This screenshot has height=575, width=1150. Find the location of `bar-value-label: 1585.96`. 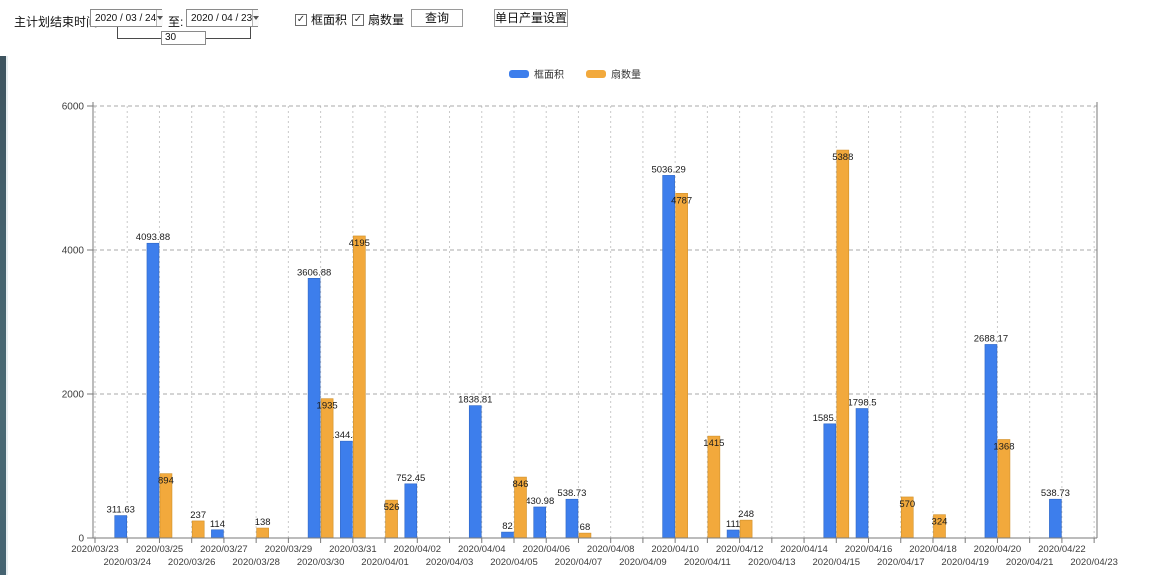

bar-value-label: 1585.96 is located at coordinates (830, 418).